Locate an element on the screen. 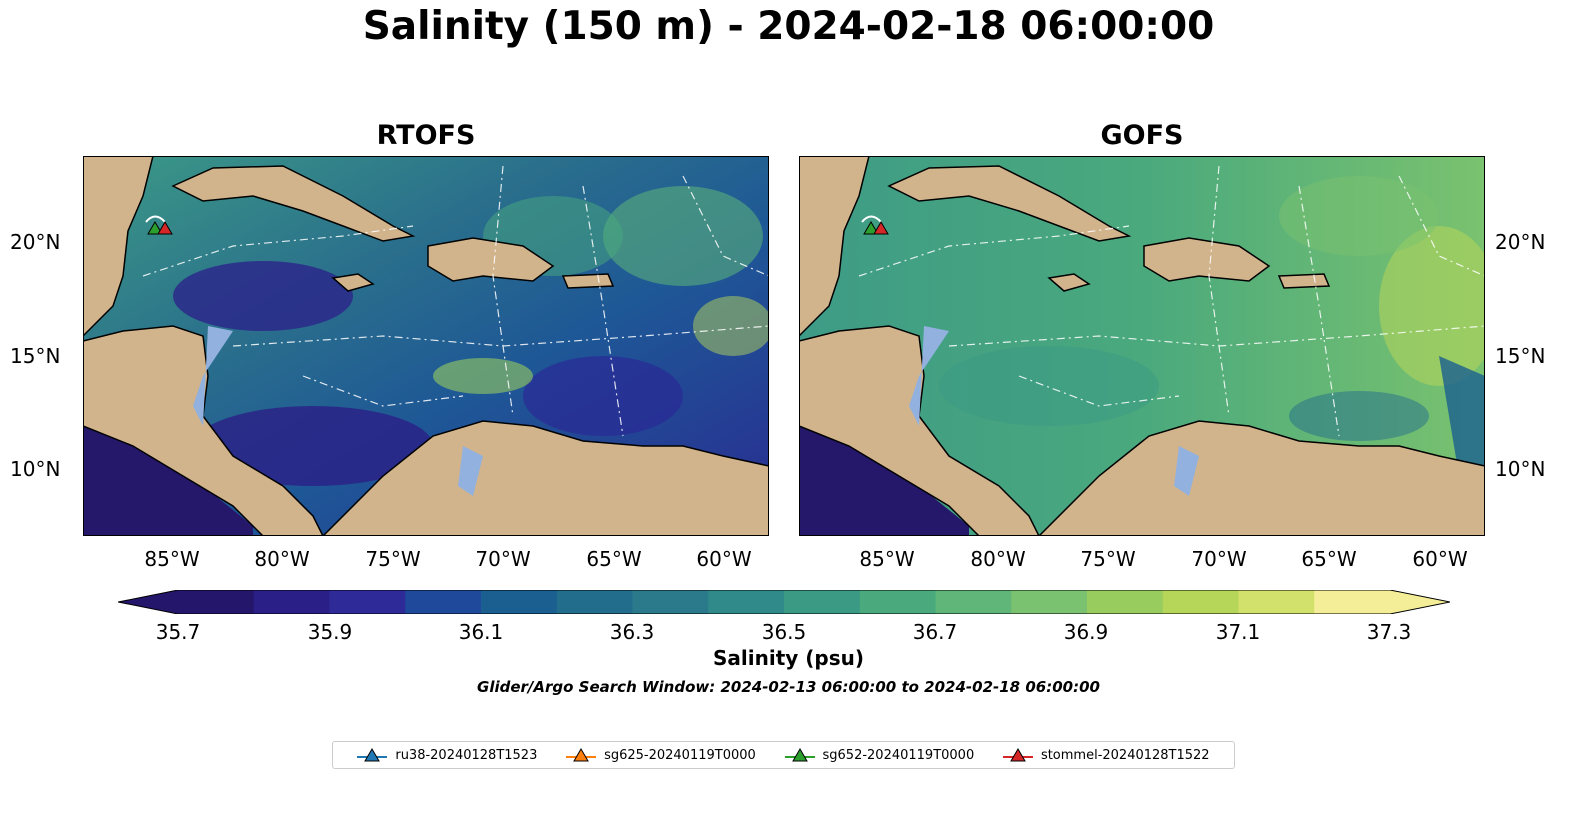 The width and height of the screenshot is (1577, 827). legend-item: sg625-20240119T0000 is located at coordinates (661, 755).